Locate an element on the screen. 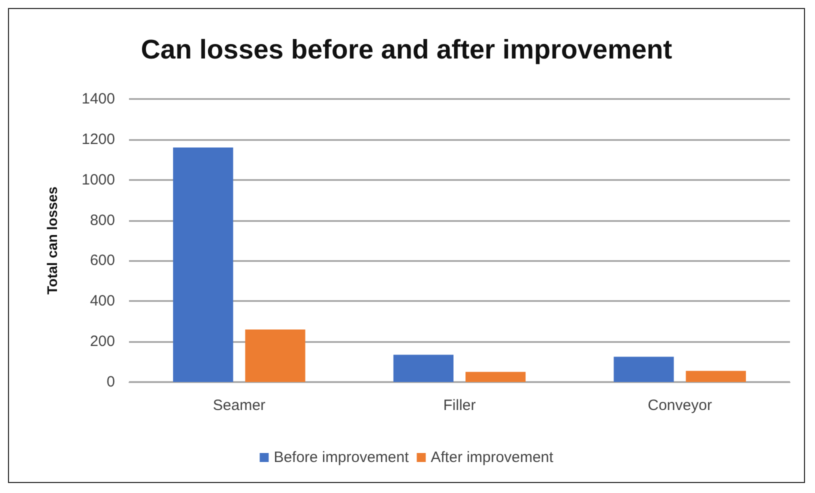 The width and height of the screenshot is (815, 493). y-tick-label: 1400 is located at coordinates (98, 99).